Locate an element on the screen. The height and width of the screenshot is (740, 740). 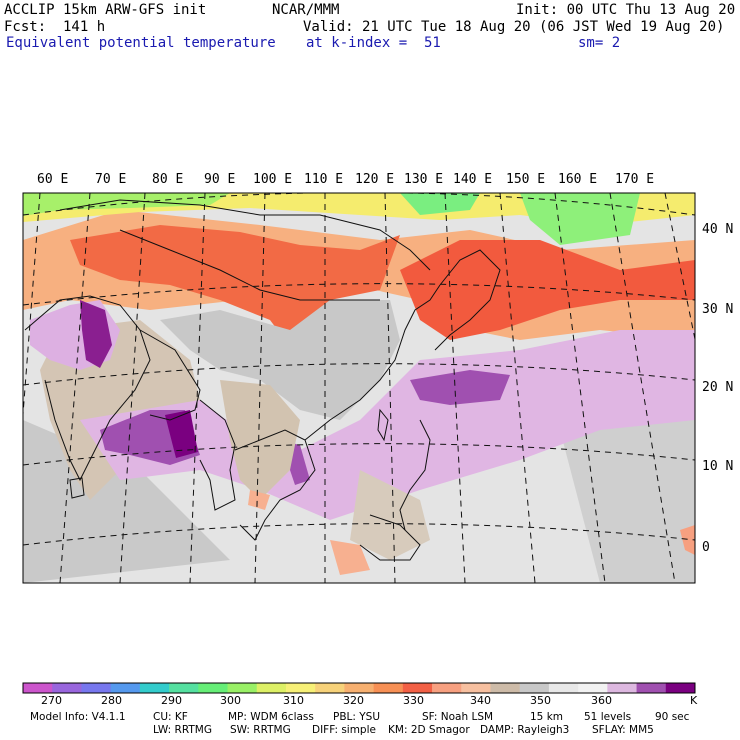
colorbar-tick: 320 is located at coordinates (353, 700).